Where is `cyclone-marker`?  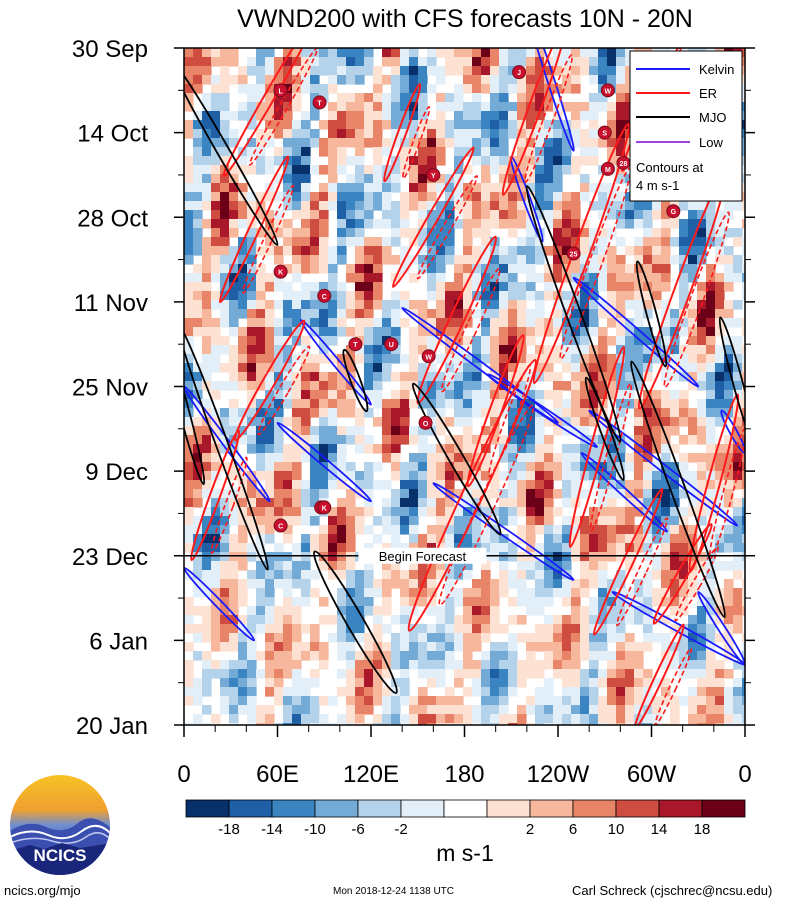
cyclone-marker is located at coordinates (324, 507).